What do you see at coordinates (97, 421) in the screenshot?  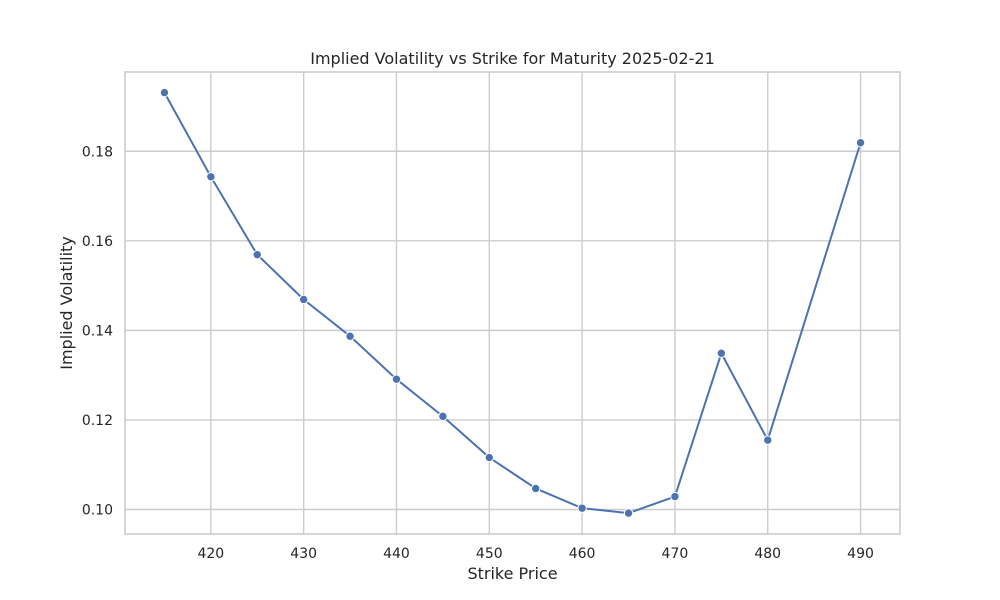 I see `y-tick-label: 0.12` at bounding box center [97, 421].